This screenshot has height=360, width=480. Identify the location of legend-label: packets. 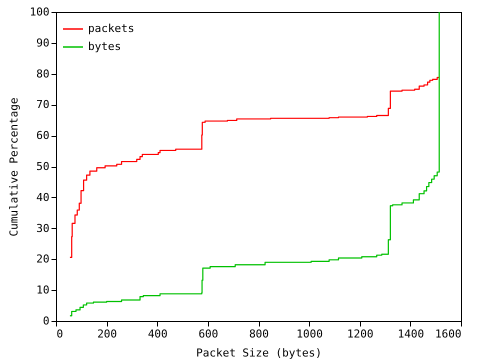
(111, 28).